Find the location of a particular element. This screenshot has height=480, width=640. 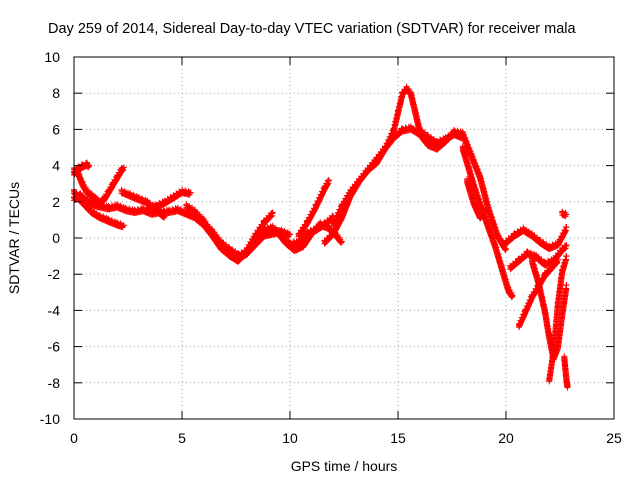

y-tick-label: 8 is located at coordinates (56, 93).